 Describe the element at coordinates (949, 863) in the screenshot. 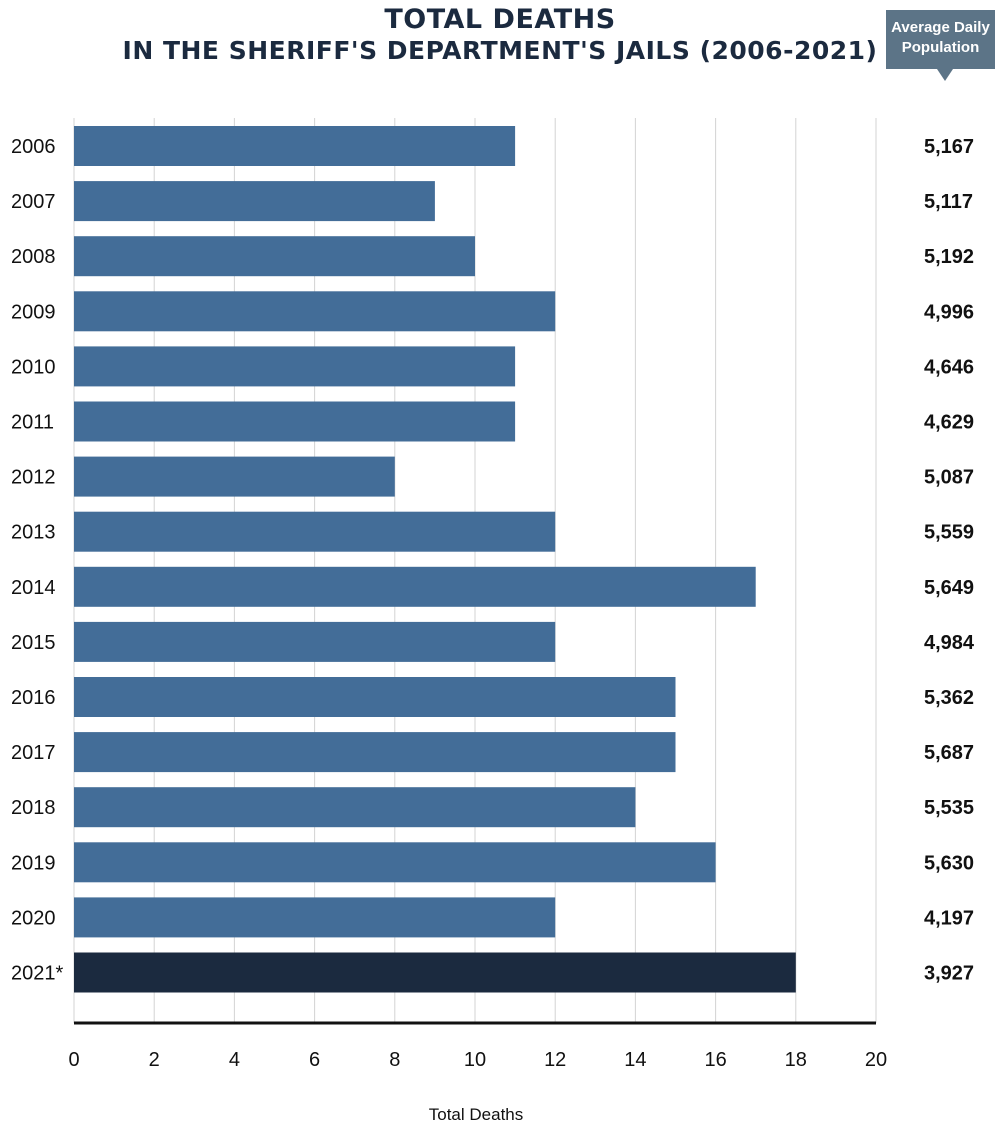

I see `population-value-2019: 5,630` at that location.